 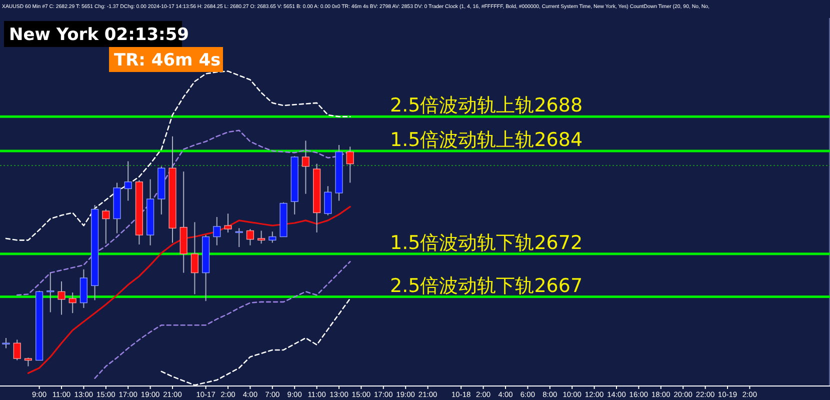 What do you see at coordinates (486, 139) in the screenshot?
I see `ref-line-label: 1.5倍波动轨上轨2684` at bounding box center [486, 139].